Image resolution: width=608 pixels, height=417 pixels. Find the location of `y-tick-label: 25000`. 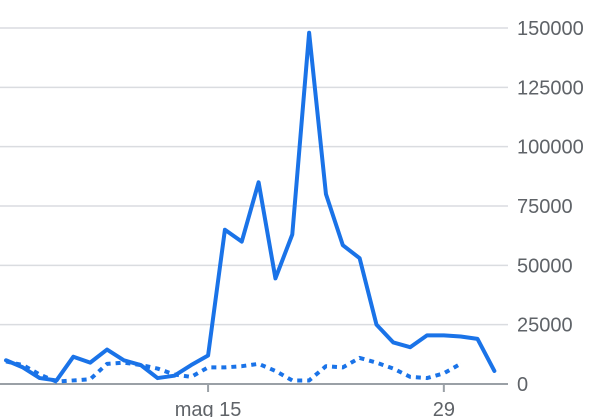

y-tick-label: 25000 is located at coordinates (545, 326).